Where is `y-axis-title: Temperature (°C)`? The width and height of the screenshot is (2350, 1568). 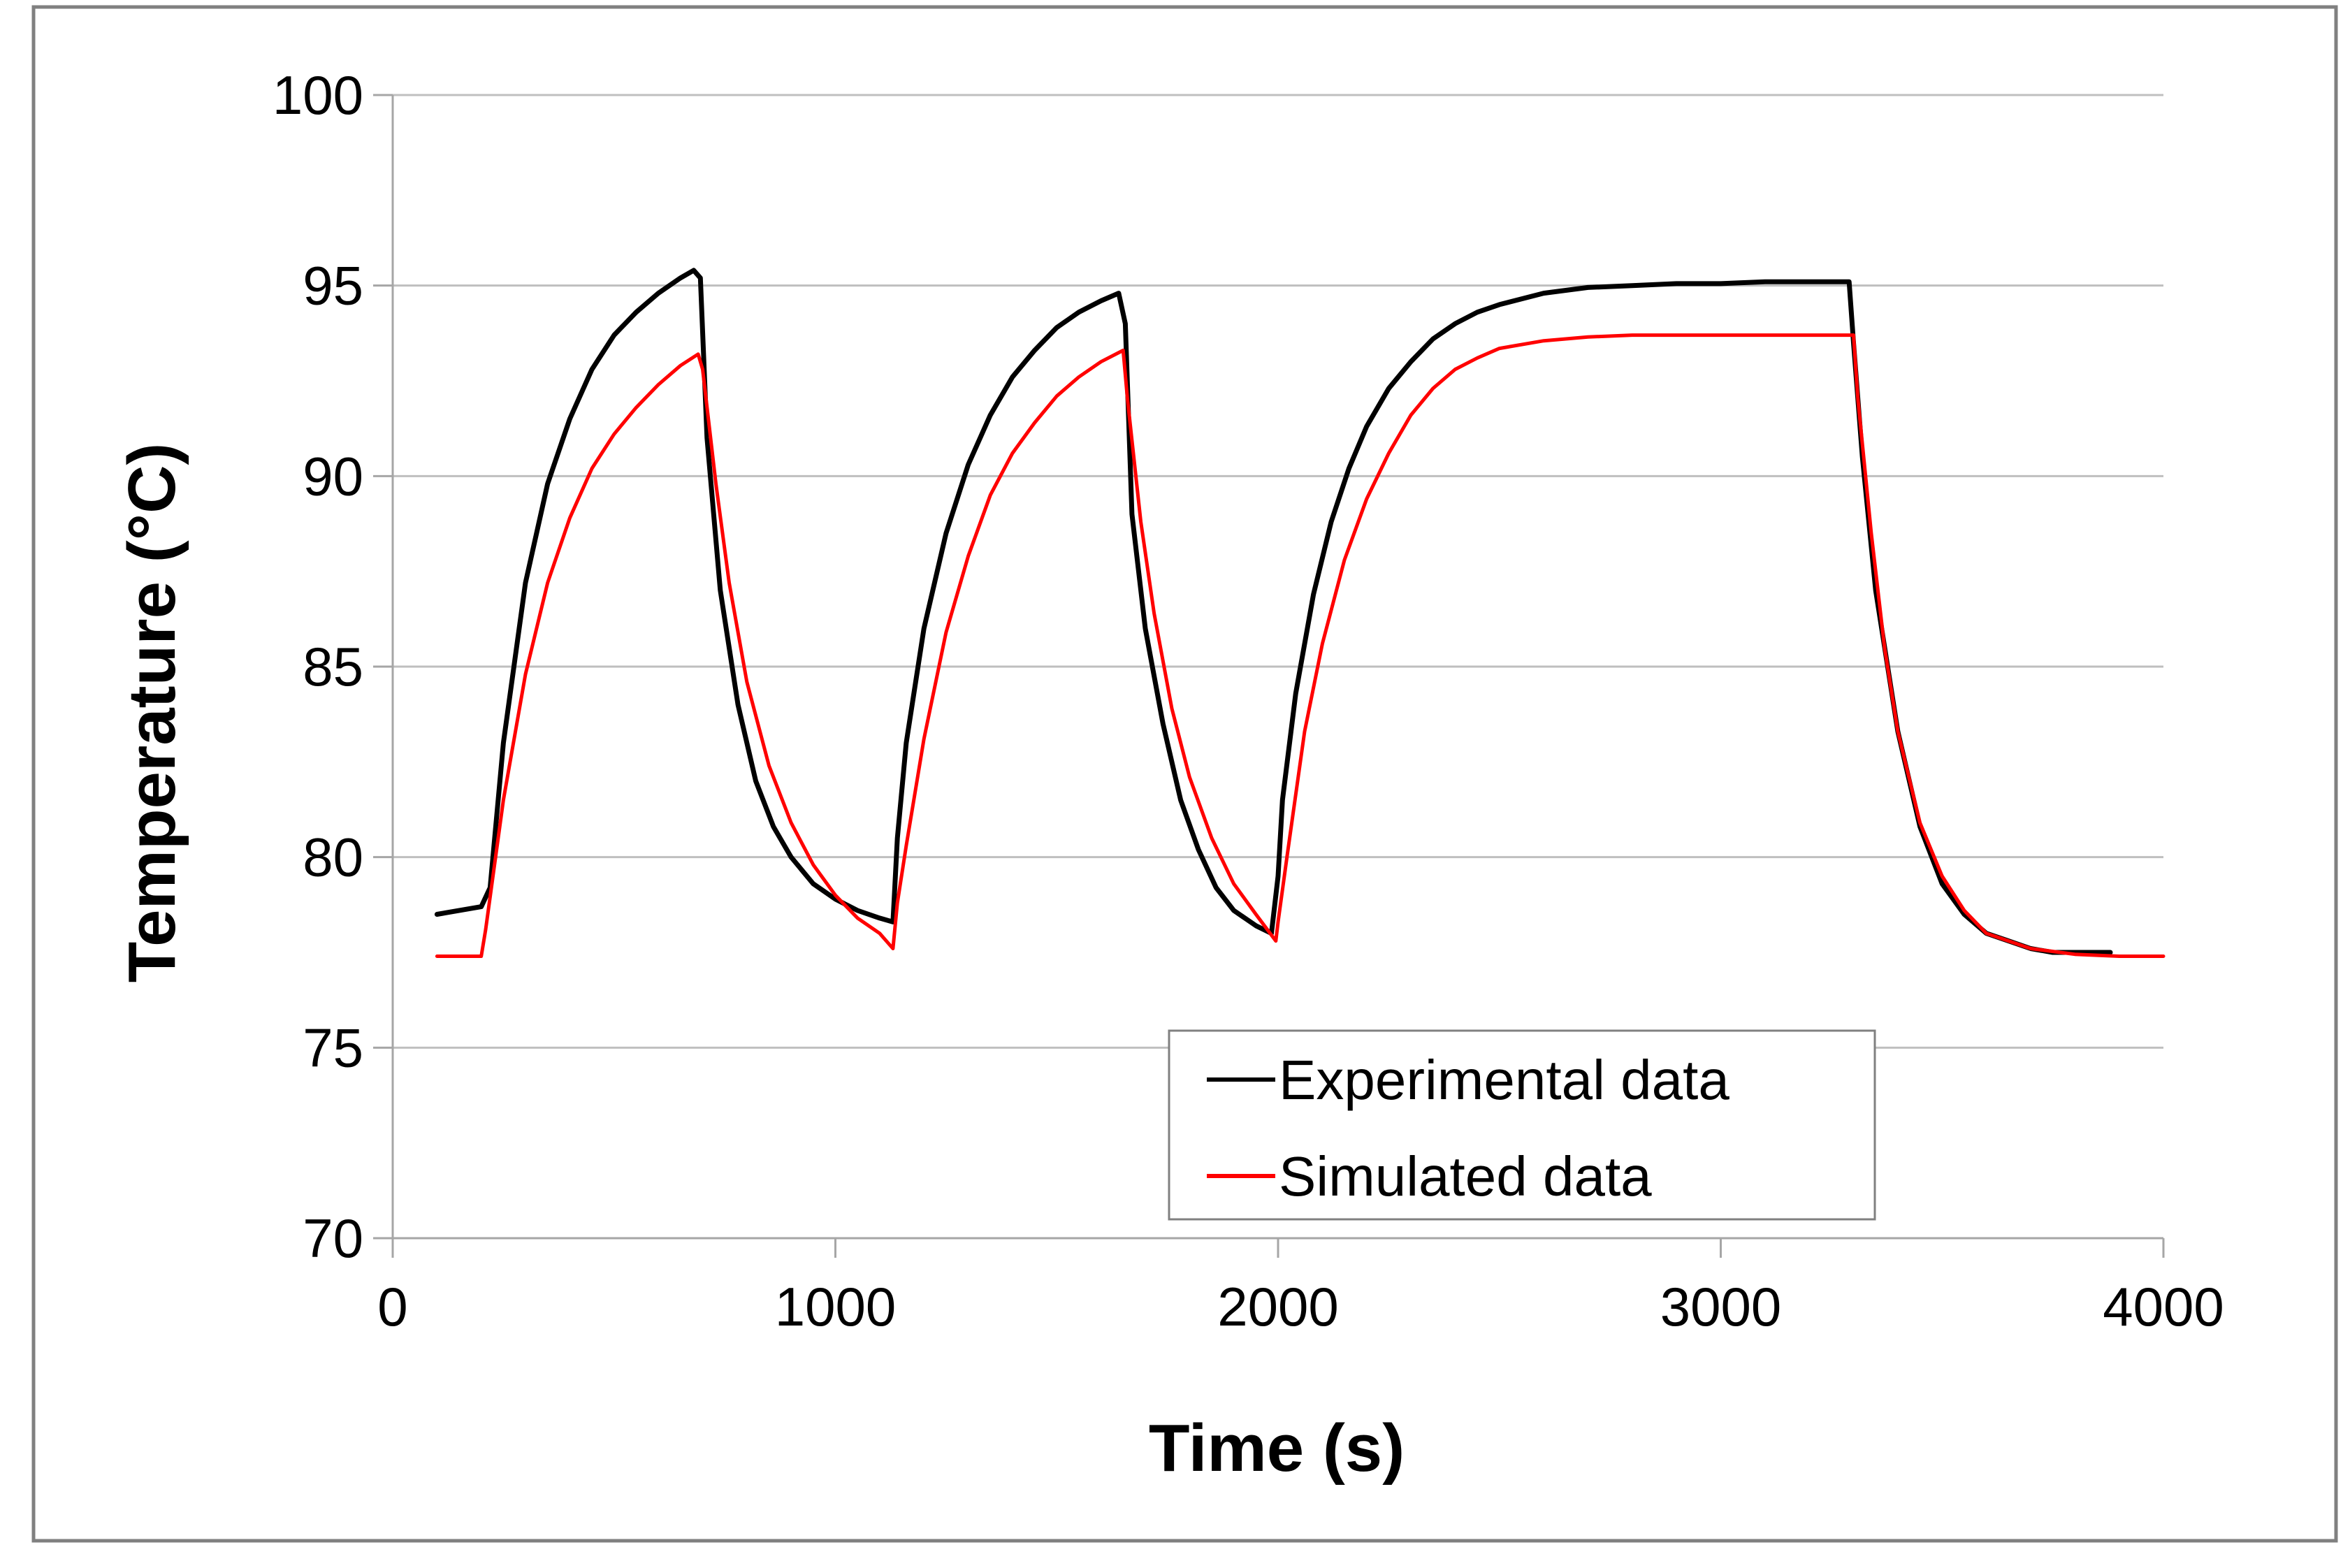
y-axis-title: Temperature (°C) is located at coordinates (152, 713).